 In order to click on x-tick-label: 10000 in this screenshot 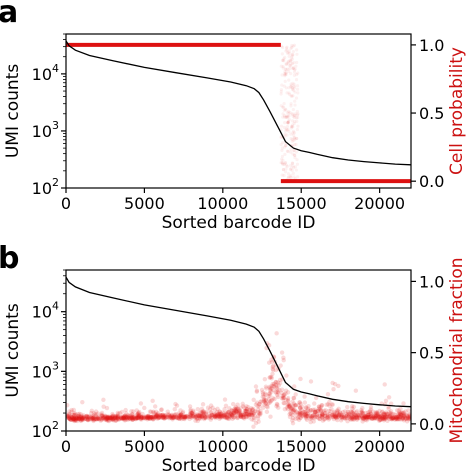, I will do `click(222, 203)`.